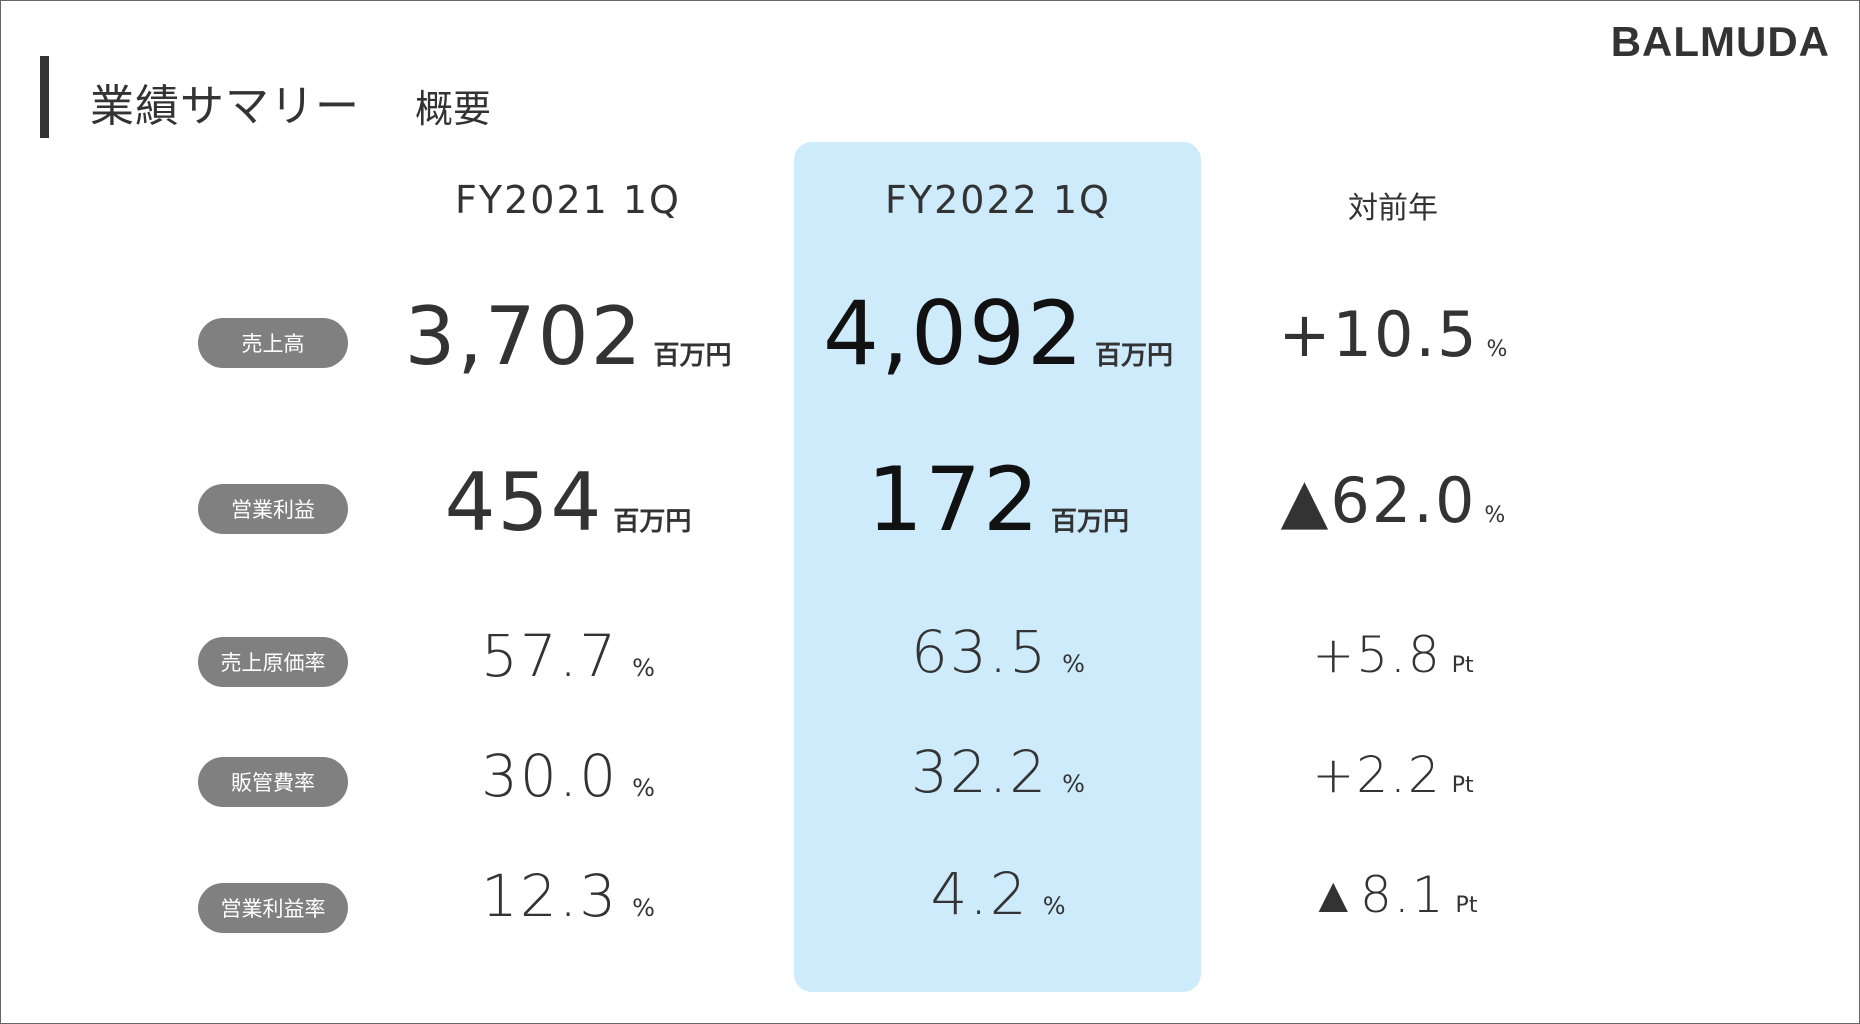  I want to click on cell-op-margin-curr: 4.2%, so click(998, 915).